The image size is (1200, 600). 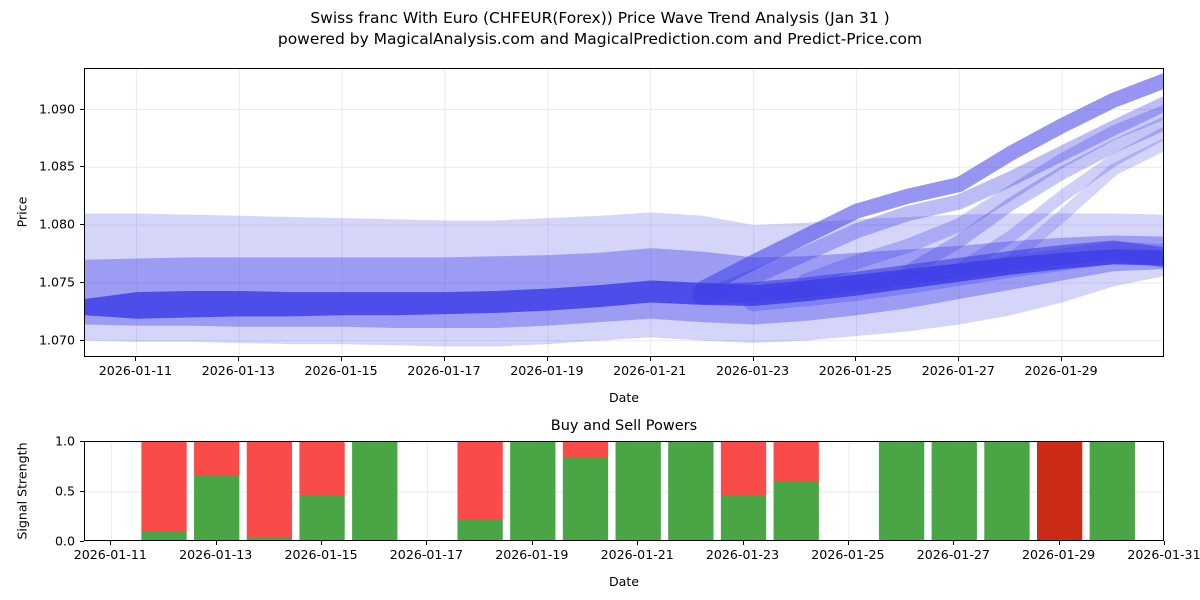 What do you see at coordinates (64, 441) in the screenshot?
I see `powers-y-tick-label: 1.0` at bounding box center [64, 441].